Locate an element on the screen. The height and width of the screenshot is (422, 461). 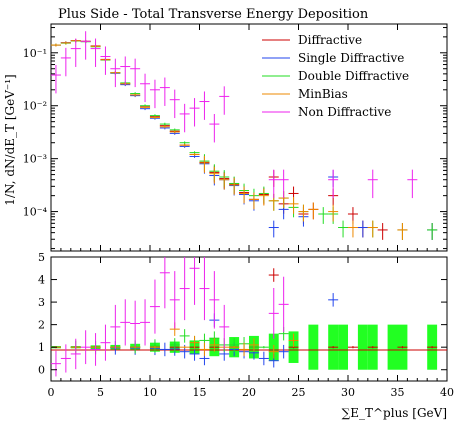
legend-item-single-diffractive: Single Diffractive is located at coordinates (333, 58).